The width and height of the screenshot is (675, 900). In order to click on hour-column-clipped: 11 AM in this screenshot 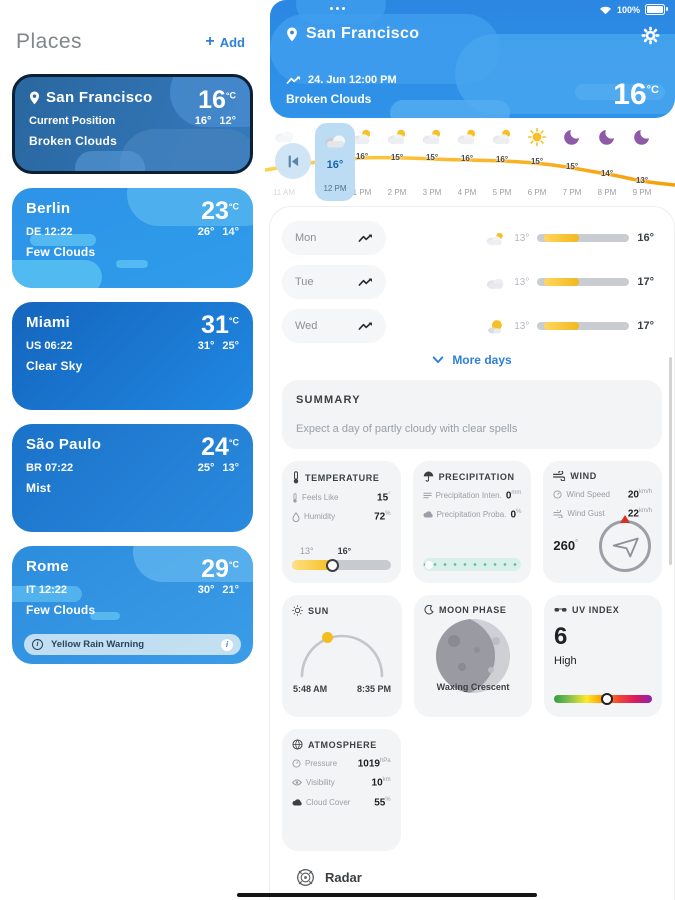, I will do `click(284, 162)`.